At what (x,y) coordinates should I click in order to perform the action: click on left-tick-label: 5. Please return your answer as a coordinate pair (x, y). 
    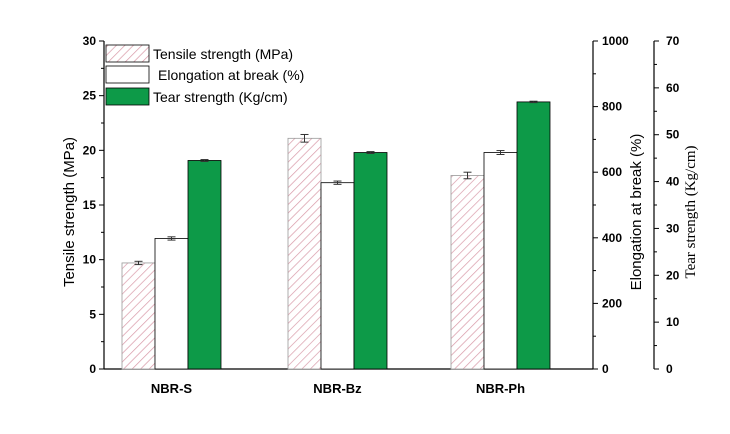
    Looking at the image, I should click on (92, 314).